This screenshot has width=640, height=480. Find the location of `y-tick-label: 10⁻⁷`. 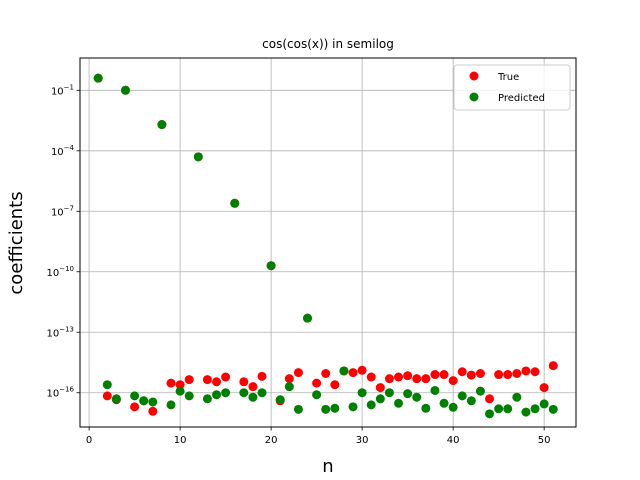

y-tick-label: 10⁻⁷ is located at coordinates (62, 211).